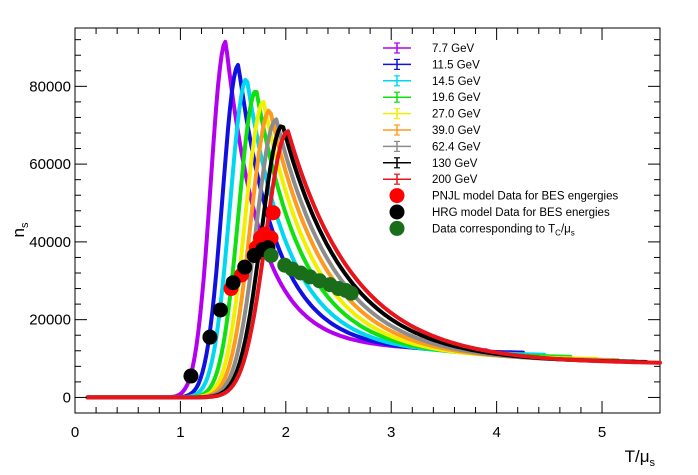  What do you see at coordinates (391, 432) in the screenshot?
I see `x-tick-label: 3` at bounding box center [391, 432].